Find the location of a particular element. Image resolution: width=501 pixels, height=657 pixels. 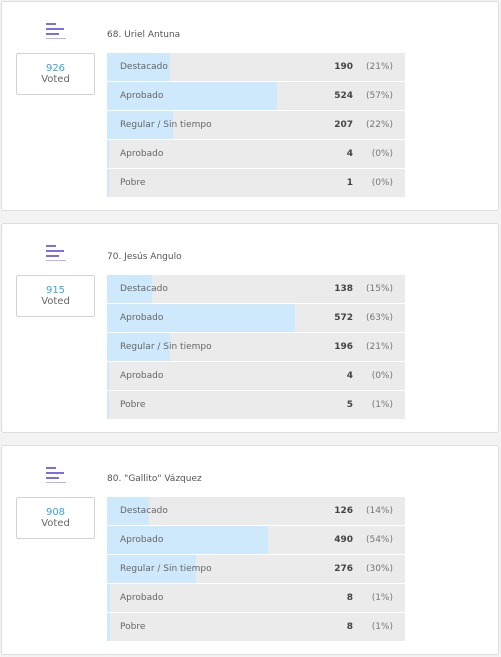

option-percent: (14%) is located at coordinates (379, 511).